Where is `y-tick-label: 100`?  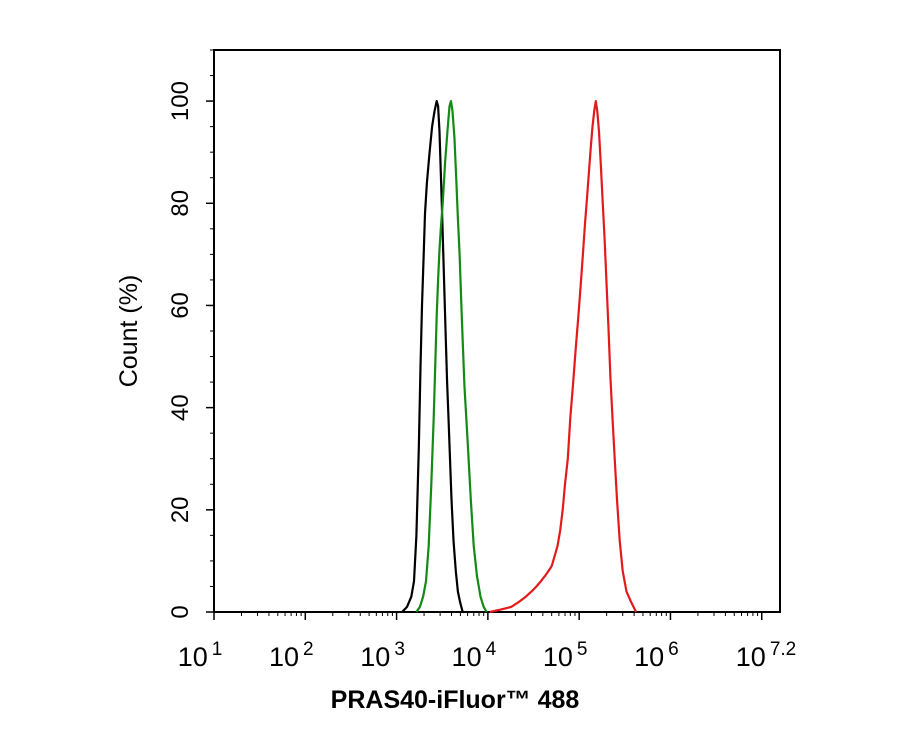
y-tick-label: 100 is located at coordinates (180, 101).